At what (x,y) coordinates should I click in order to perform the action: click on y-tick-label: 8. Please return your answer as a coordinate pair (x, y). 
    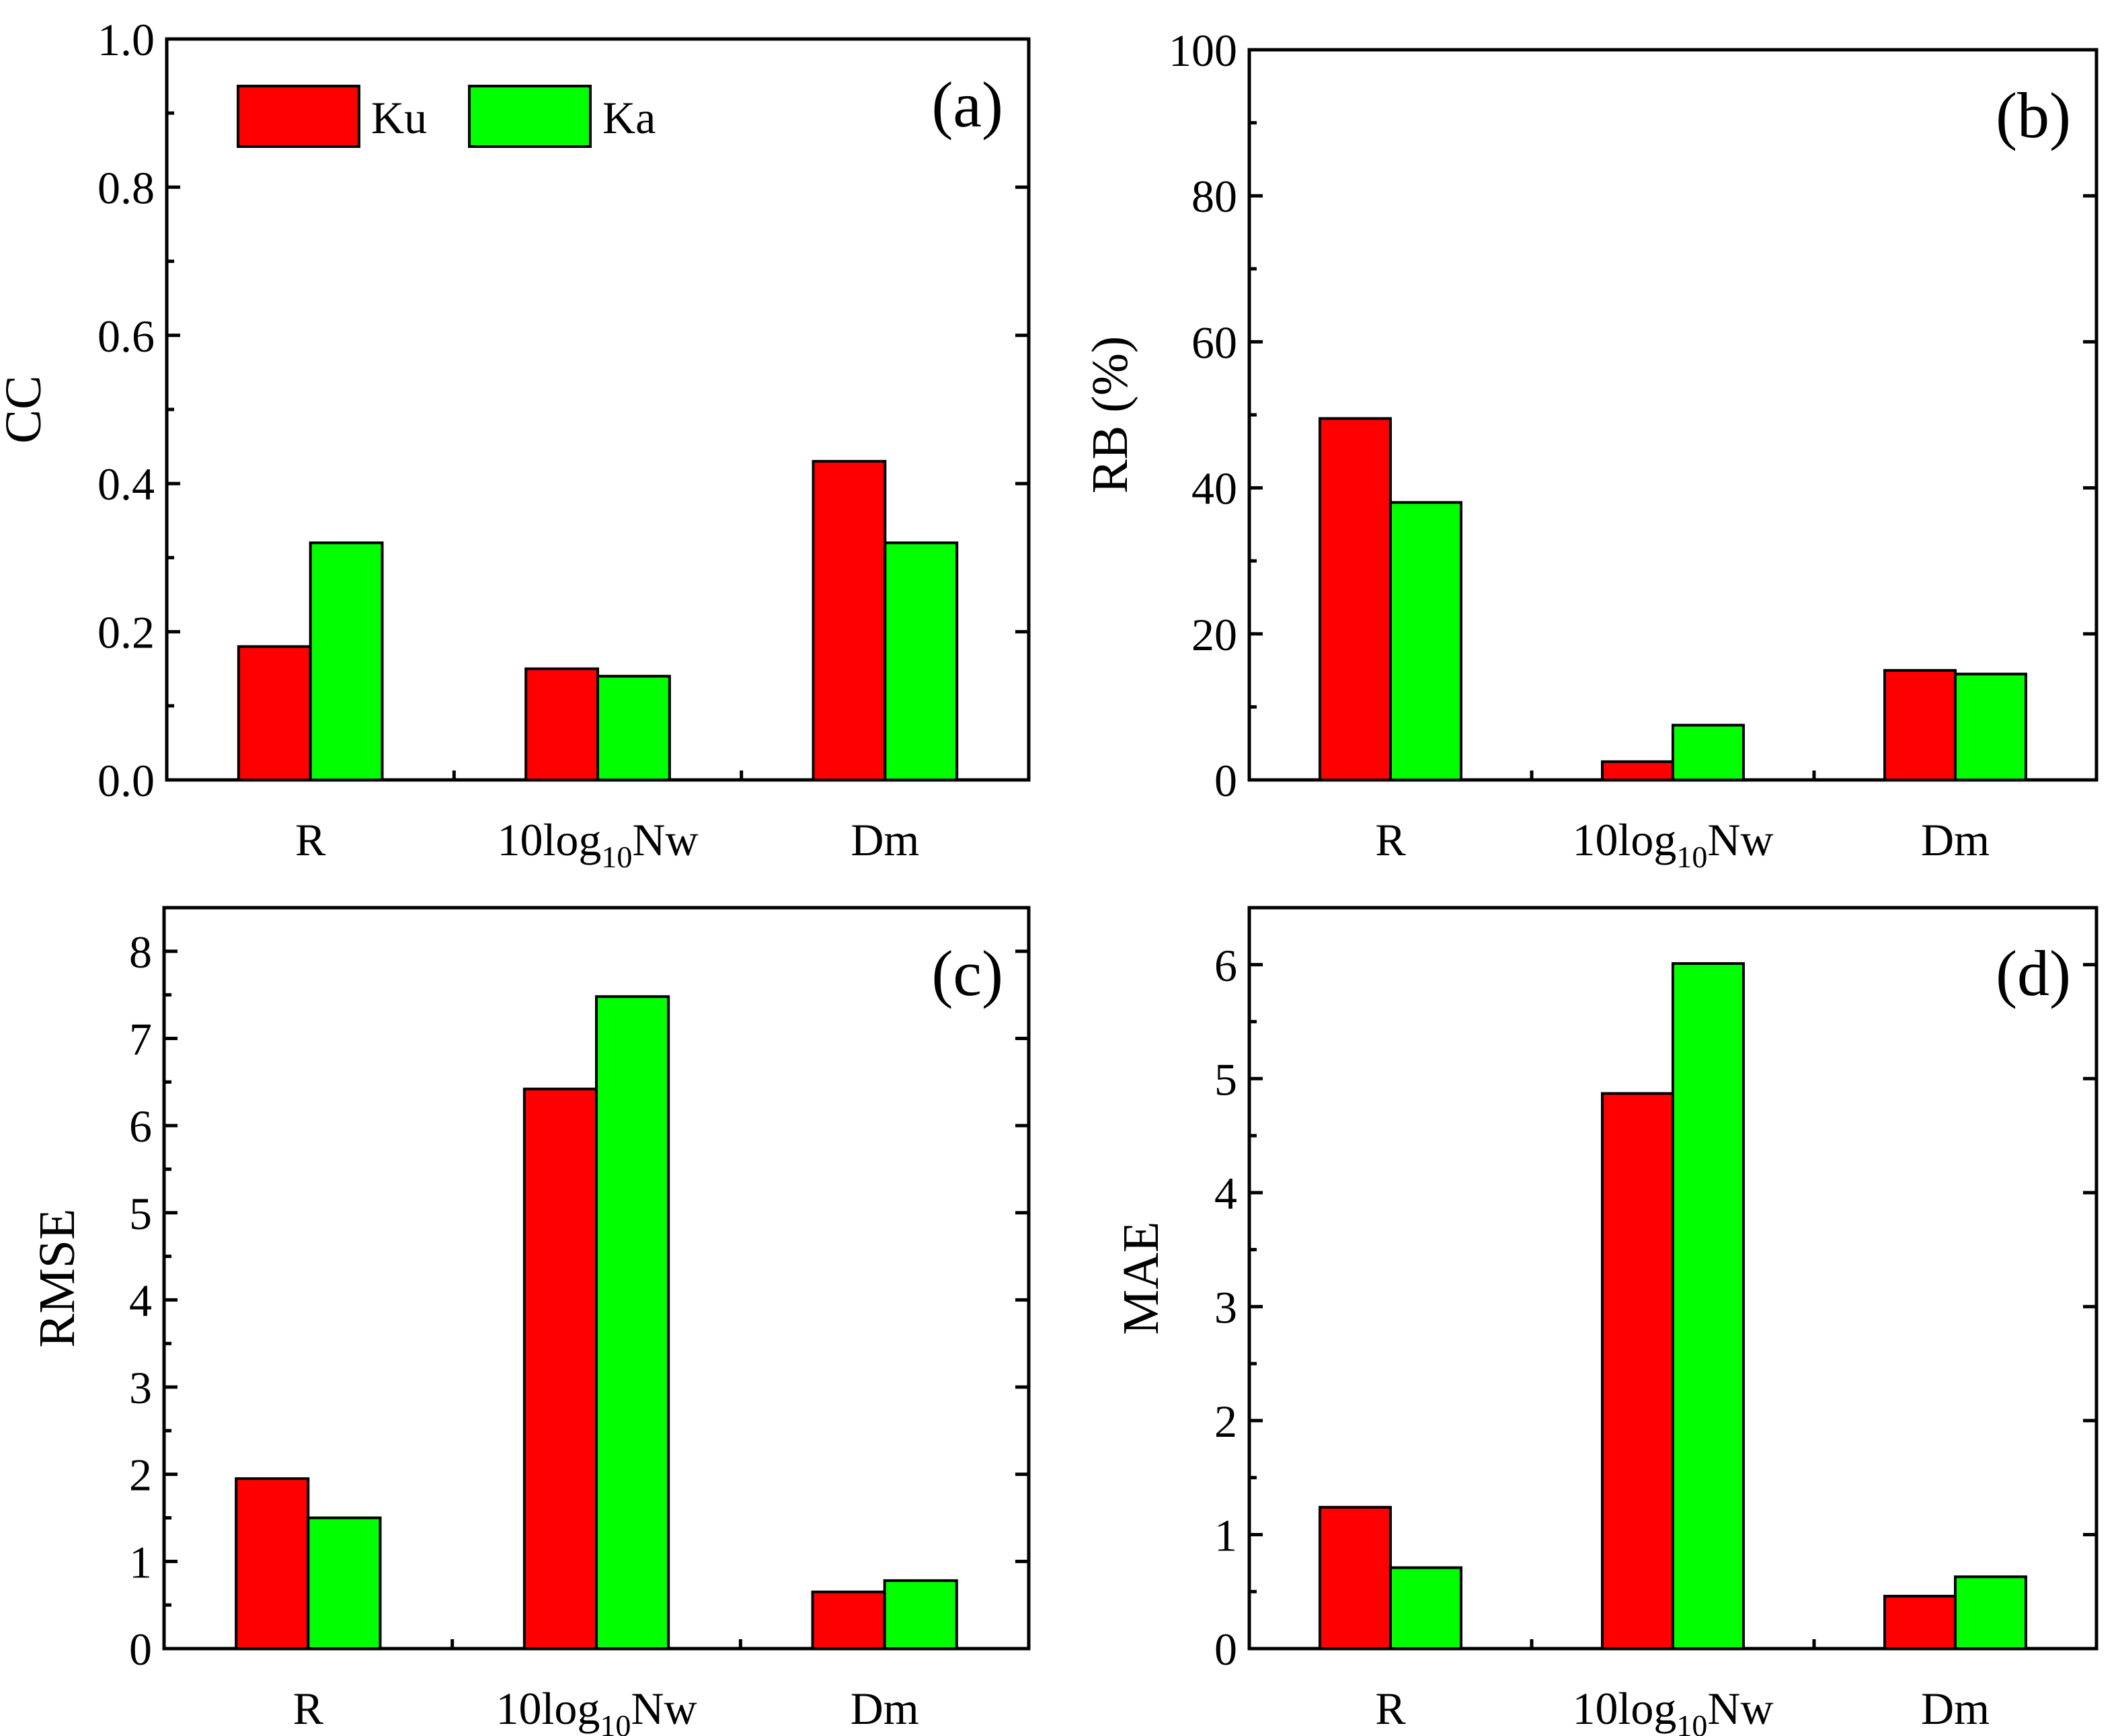
    Looking at the image, I should click on (140, 952).